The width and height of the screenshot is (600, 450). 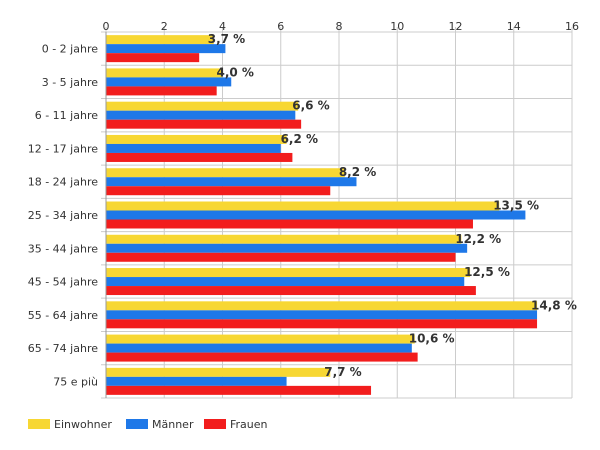 What do you see at coordinates (226, 39) in the screenshot?
I see `data-label: 3,7 %` at bounding box center [226, 39].